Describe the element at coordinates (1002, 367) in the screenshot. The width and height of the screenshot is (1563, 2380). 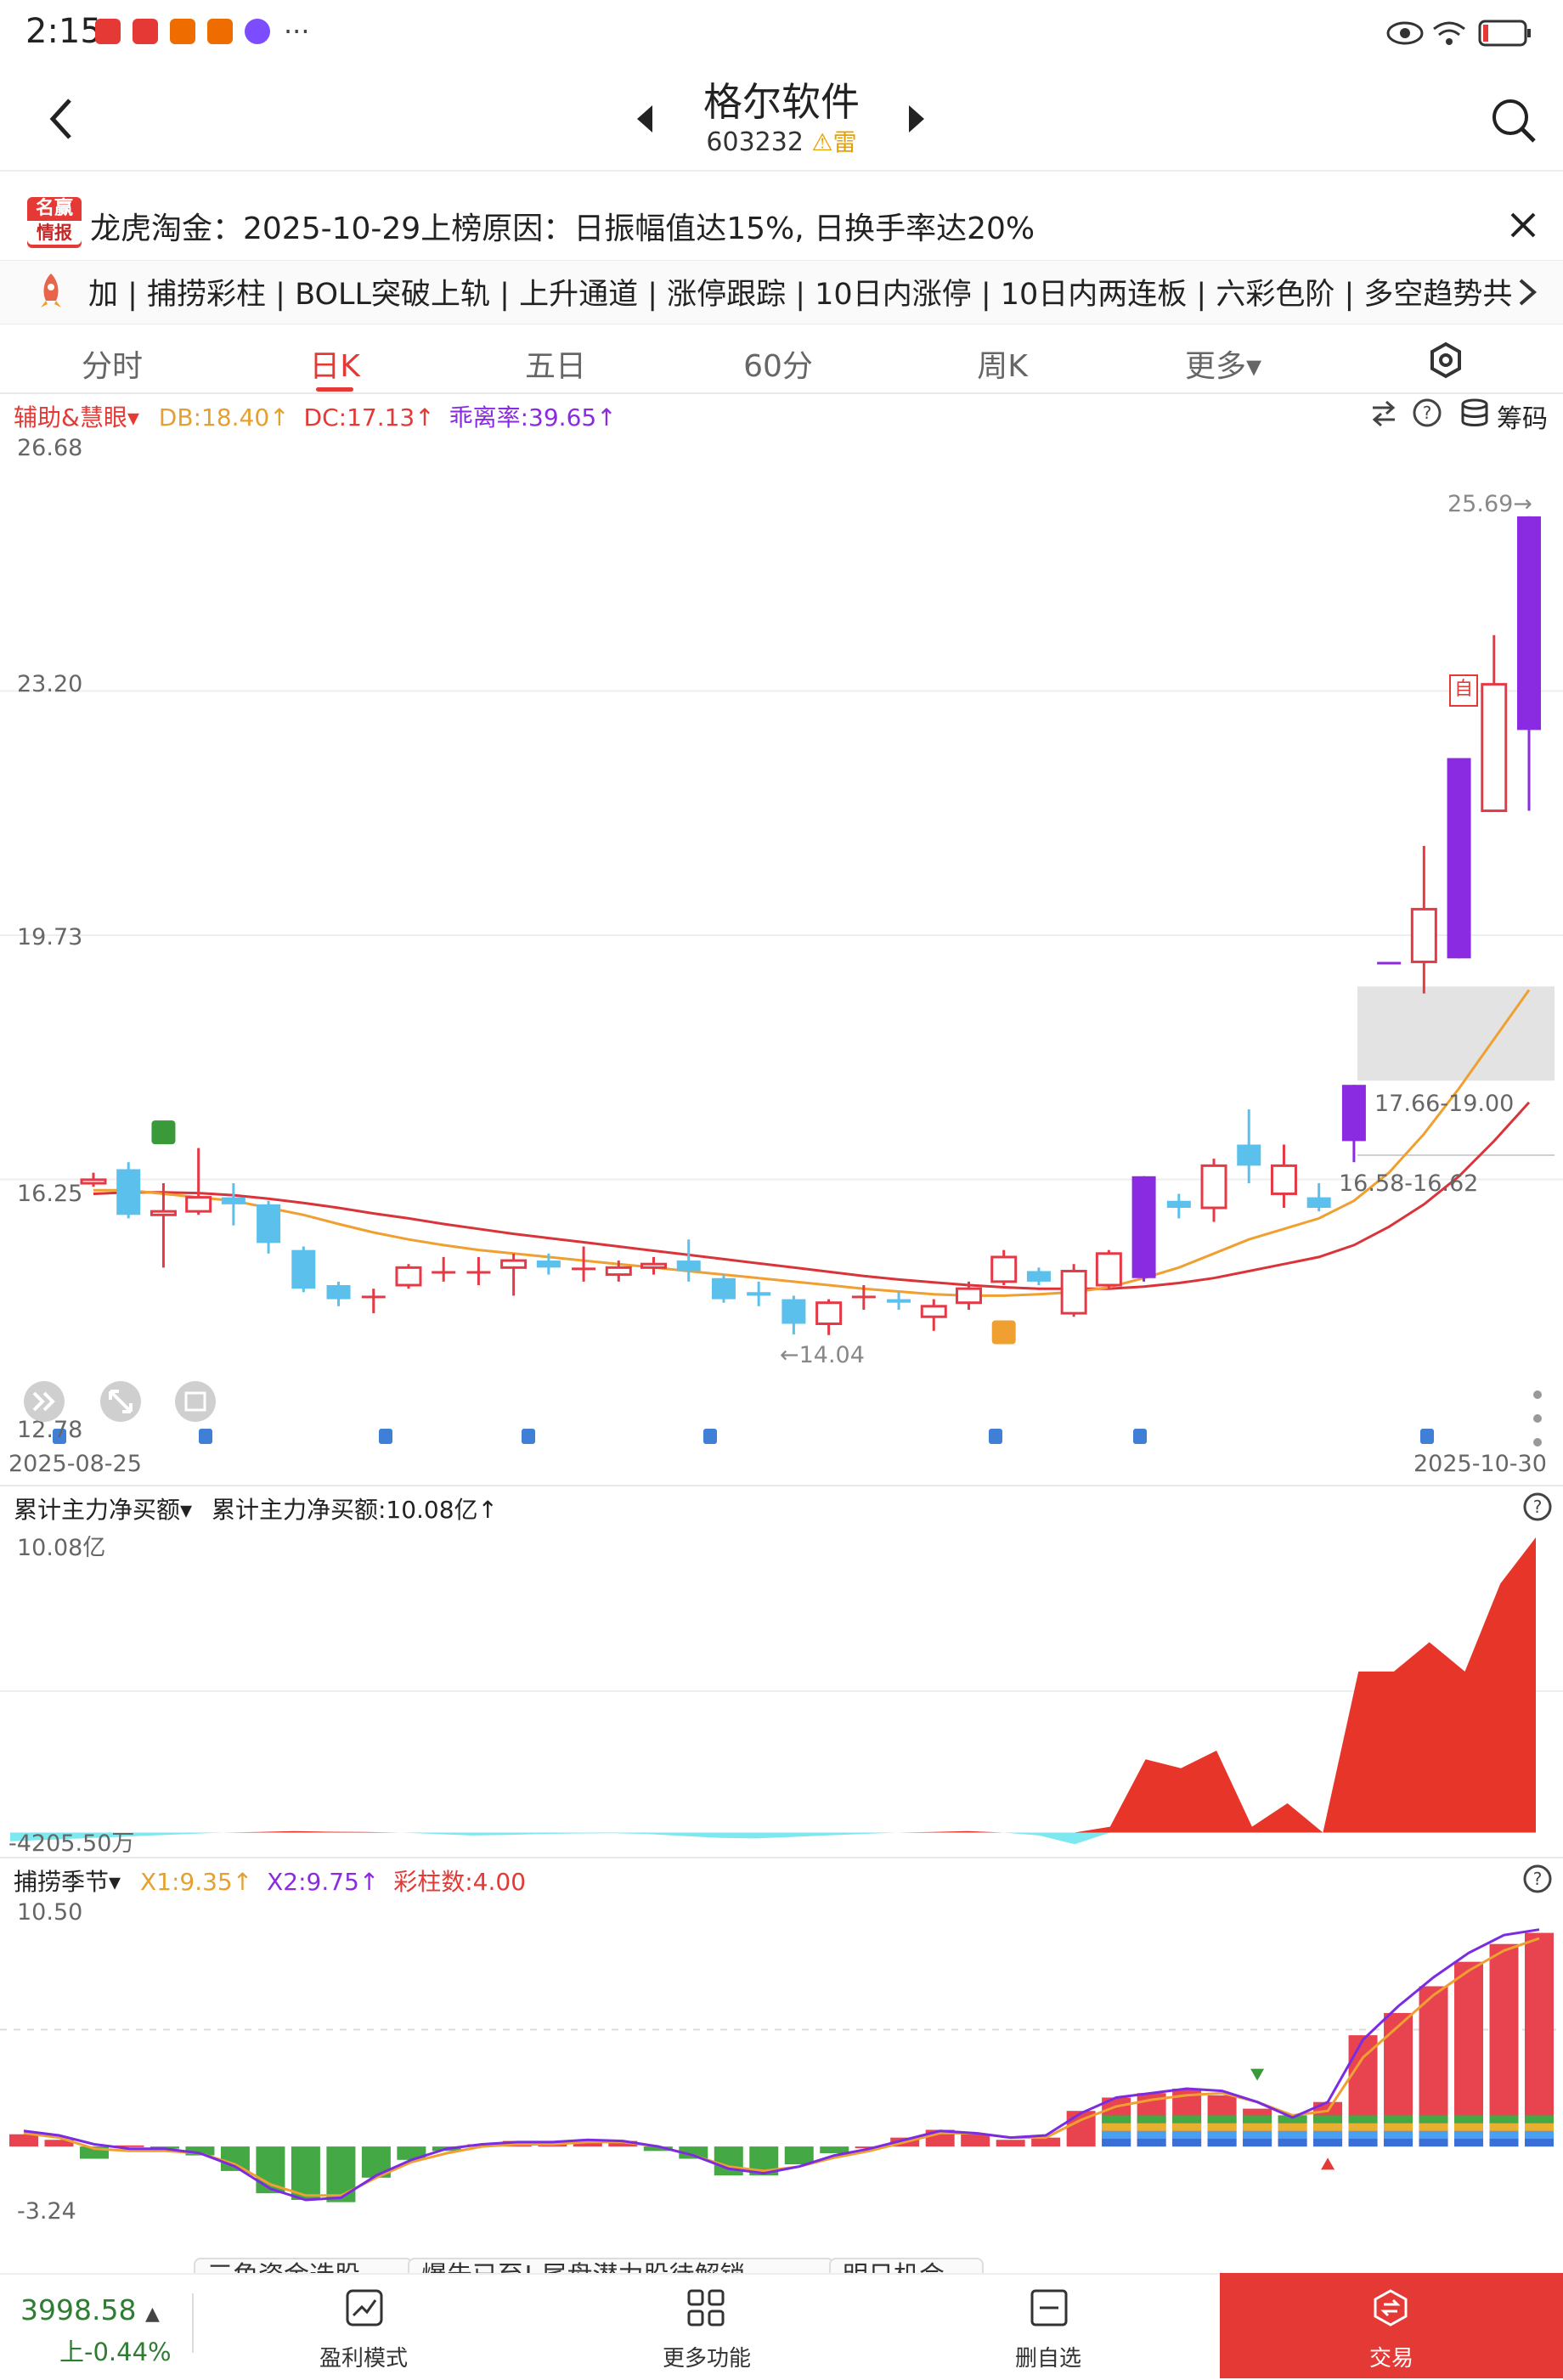
I see `tab-weekly-k: 周K` at that location.